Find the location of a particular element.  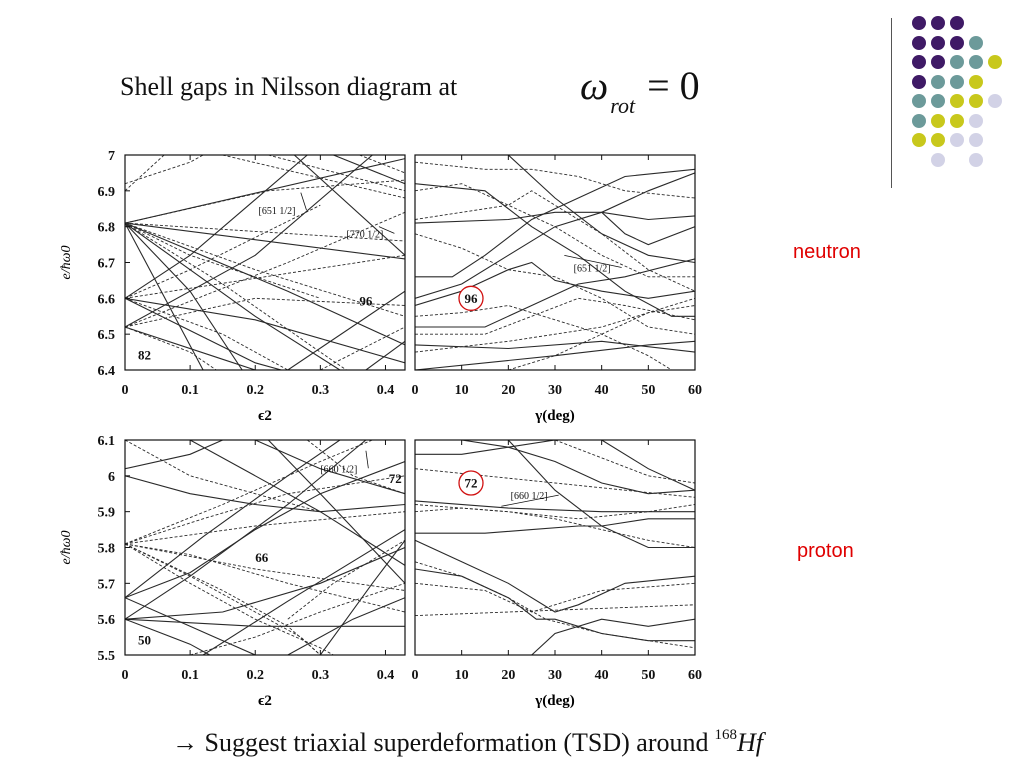

orbital-annotation: [770 1/2] is located at coordinates (364, 234).